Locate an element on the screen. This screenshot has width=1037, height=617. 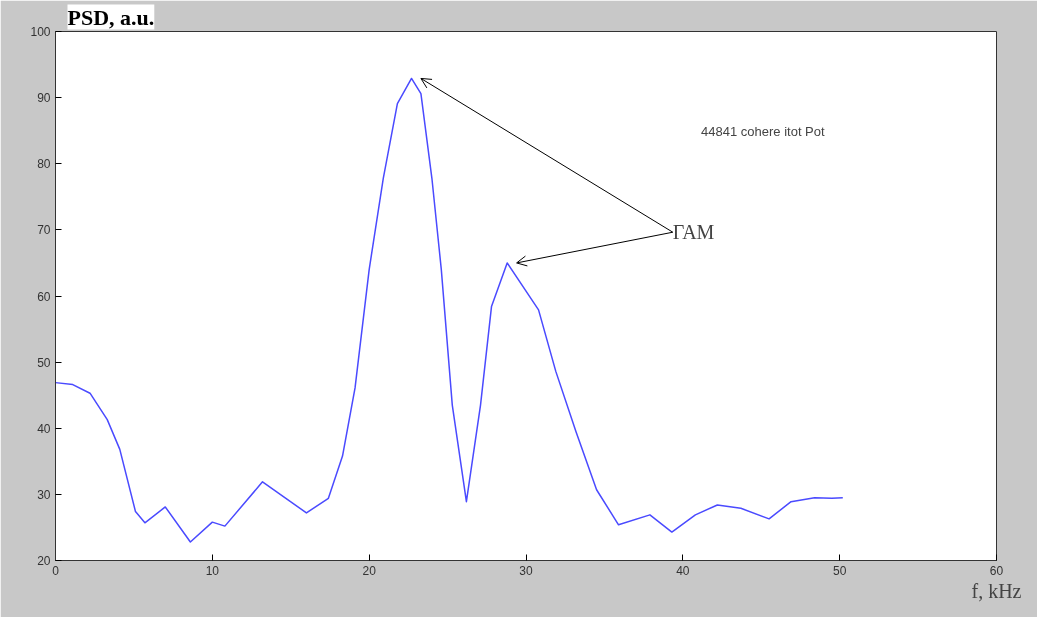
y-tick-label: 50 is located at coordinates (44, 362).